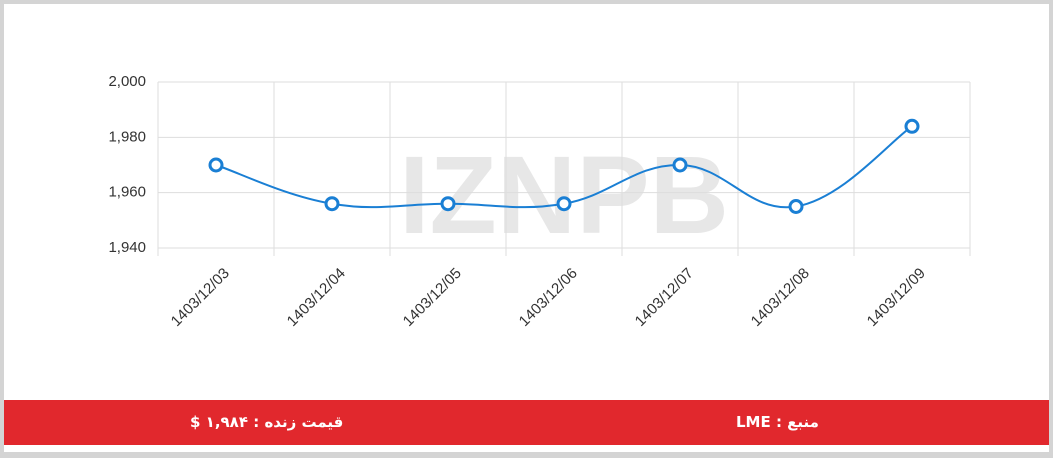 The height and width of the screenshot is (458, 1053). Describe the element at coordinates (432, 297) in the screenshot. I see `x-tick-label: 1403/12/05` at that location.